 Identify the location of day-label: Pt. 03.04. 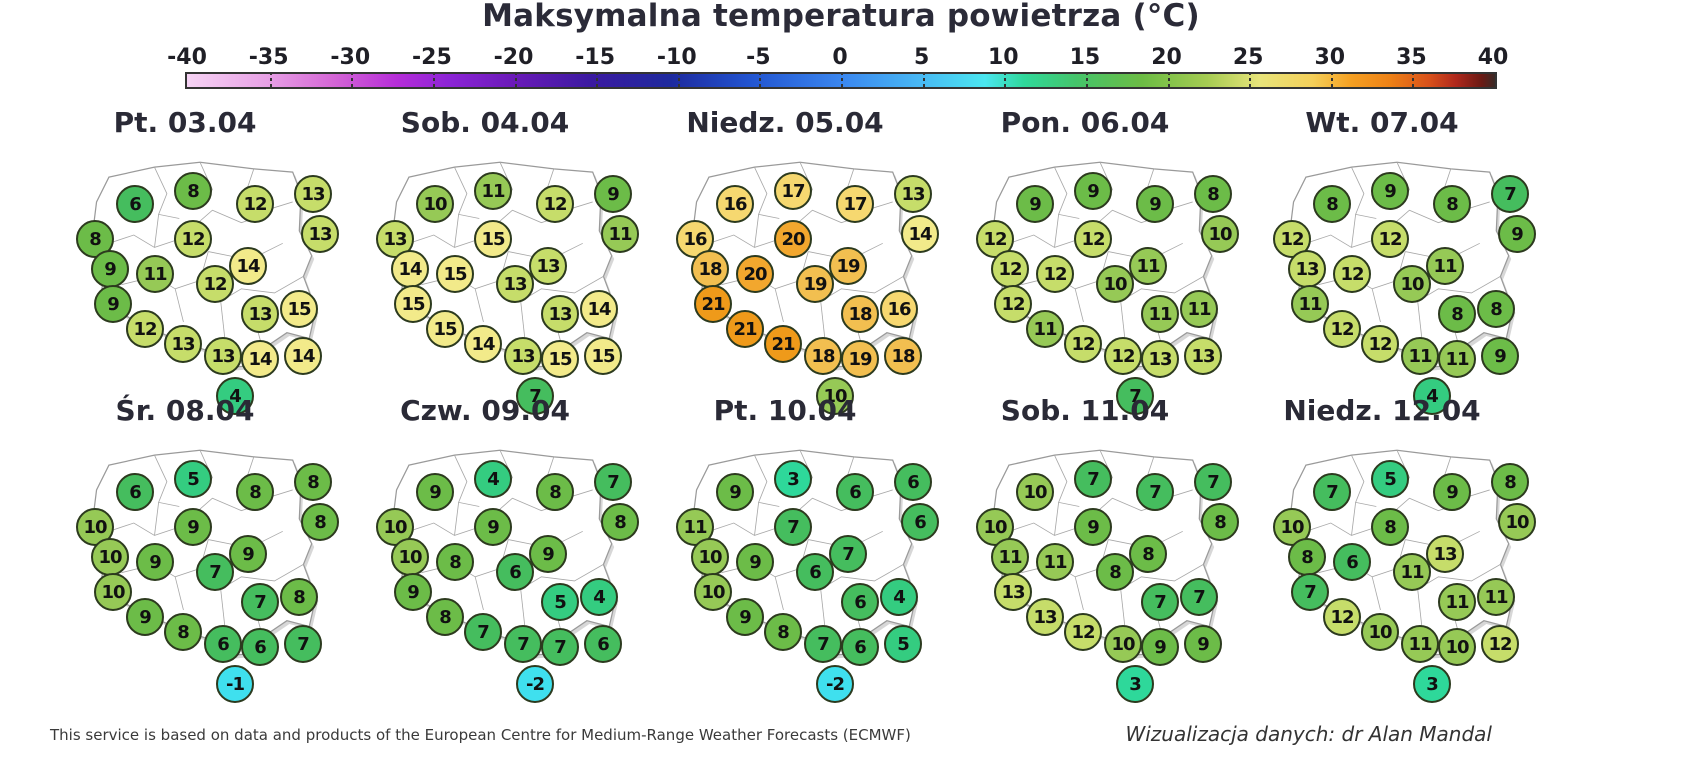
(185, 122).